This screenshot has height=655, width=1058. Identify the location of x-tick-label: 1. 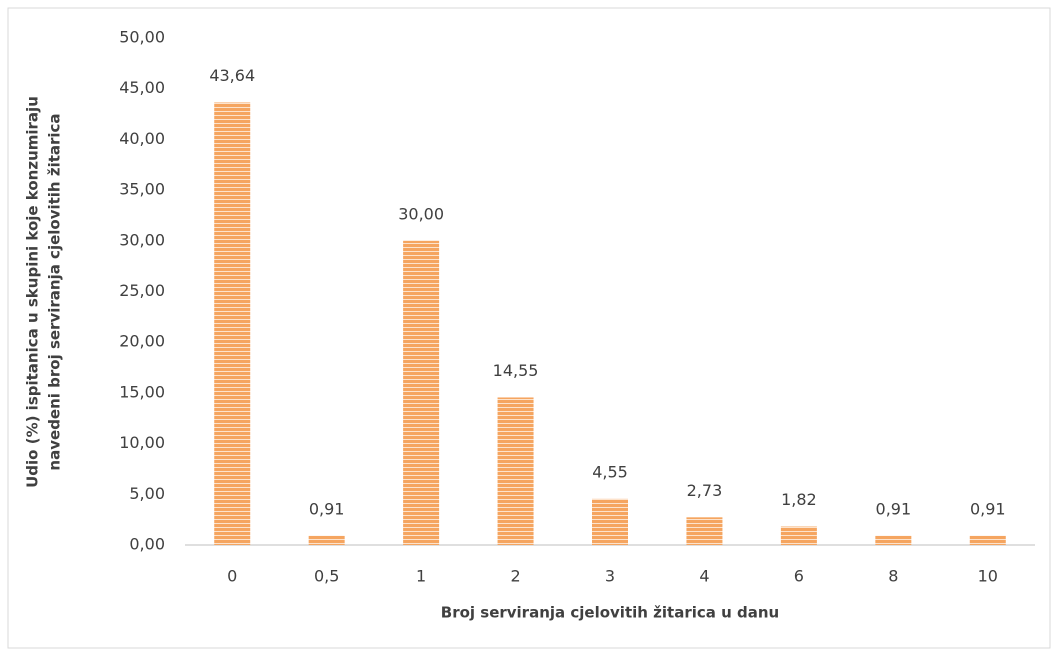
(421, 576).